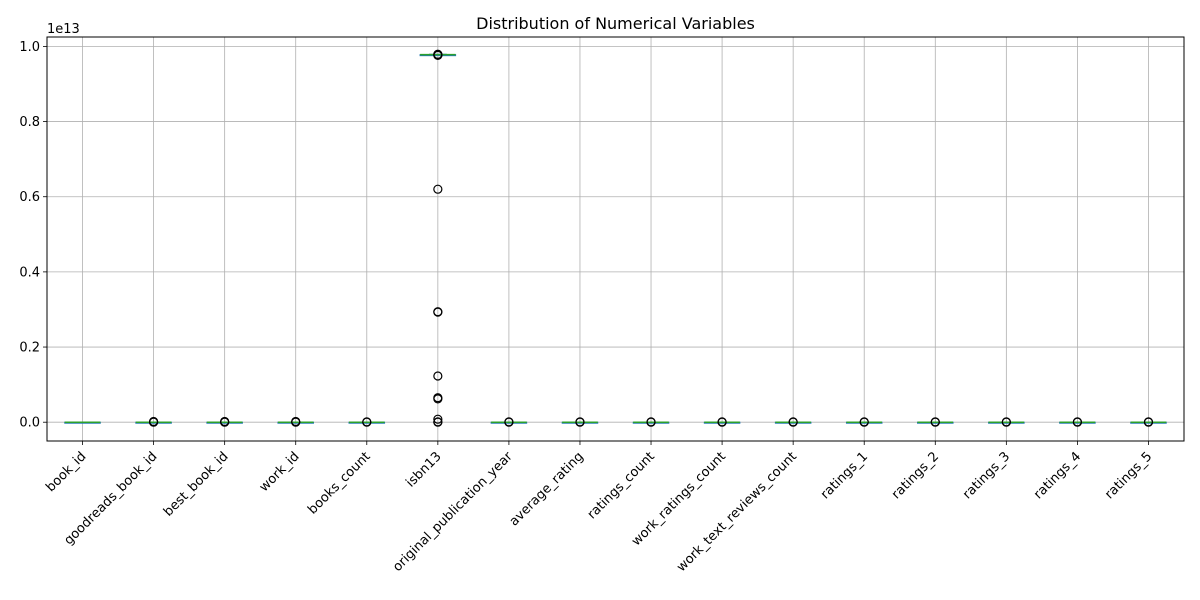  I want to click on box-goodreads_book_id, so click(153, 421).